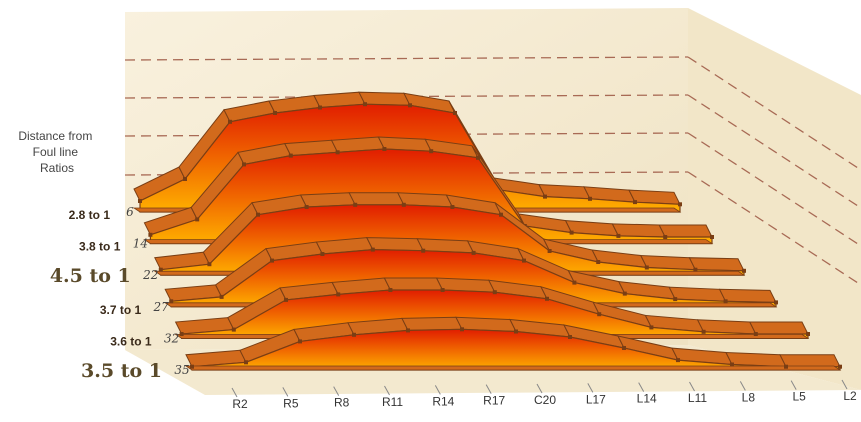 The image size is (861, 422). What do you see at coordinates (161, 307) in the screenshot?
I see `depth-tick-label: 27` at bounding box center [161, 307].